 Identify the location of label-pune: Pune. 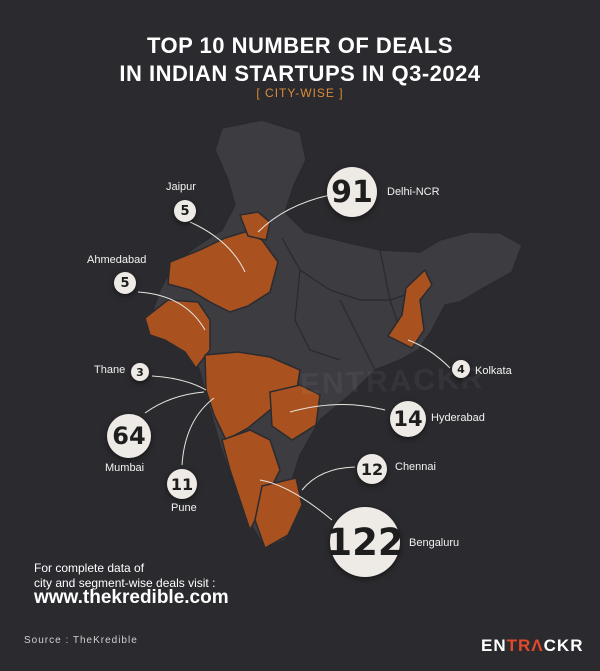
(184, 508).